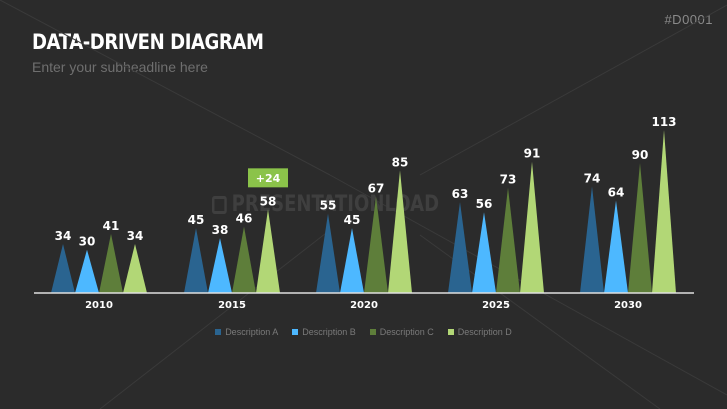 The image size is (727, 409). I want to click on legend-label: Description B, so click(329, 332).